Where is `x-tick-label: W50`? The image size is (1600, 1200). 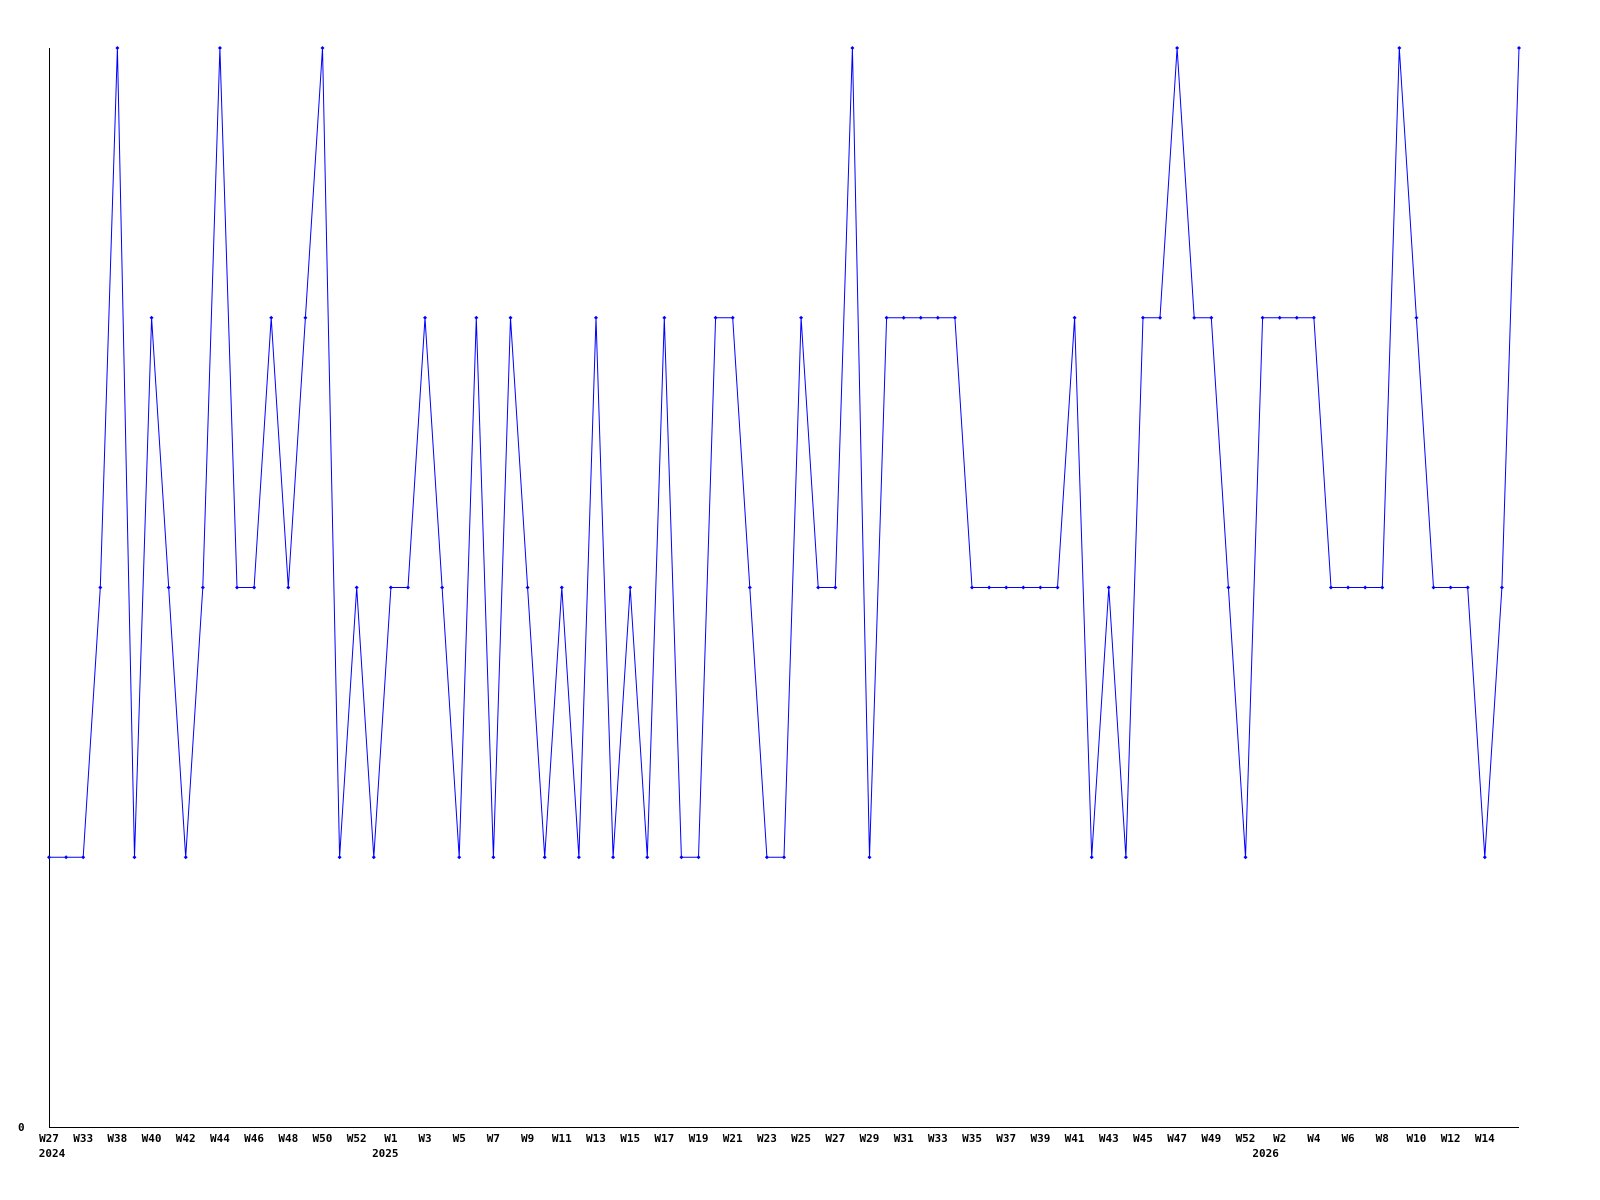
x-tick-label: W50 is located at coordinates (323, 1138).